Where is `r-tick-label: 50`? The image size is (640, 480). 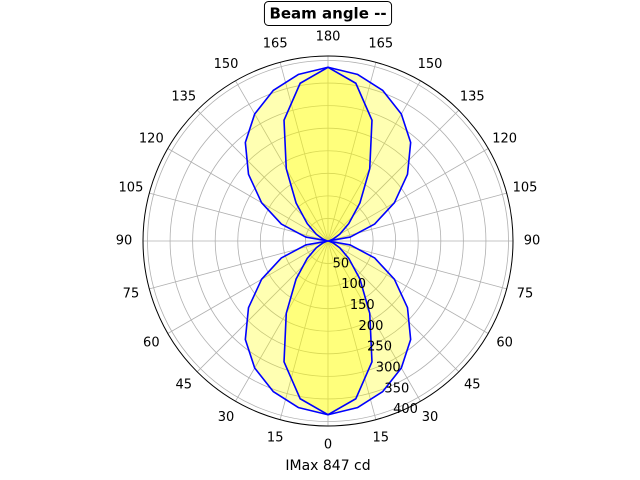
r-tick-label: 50 is located at coordinates (341, 263).